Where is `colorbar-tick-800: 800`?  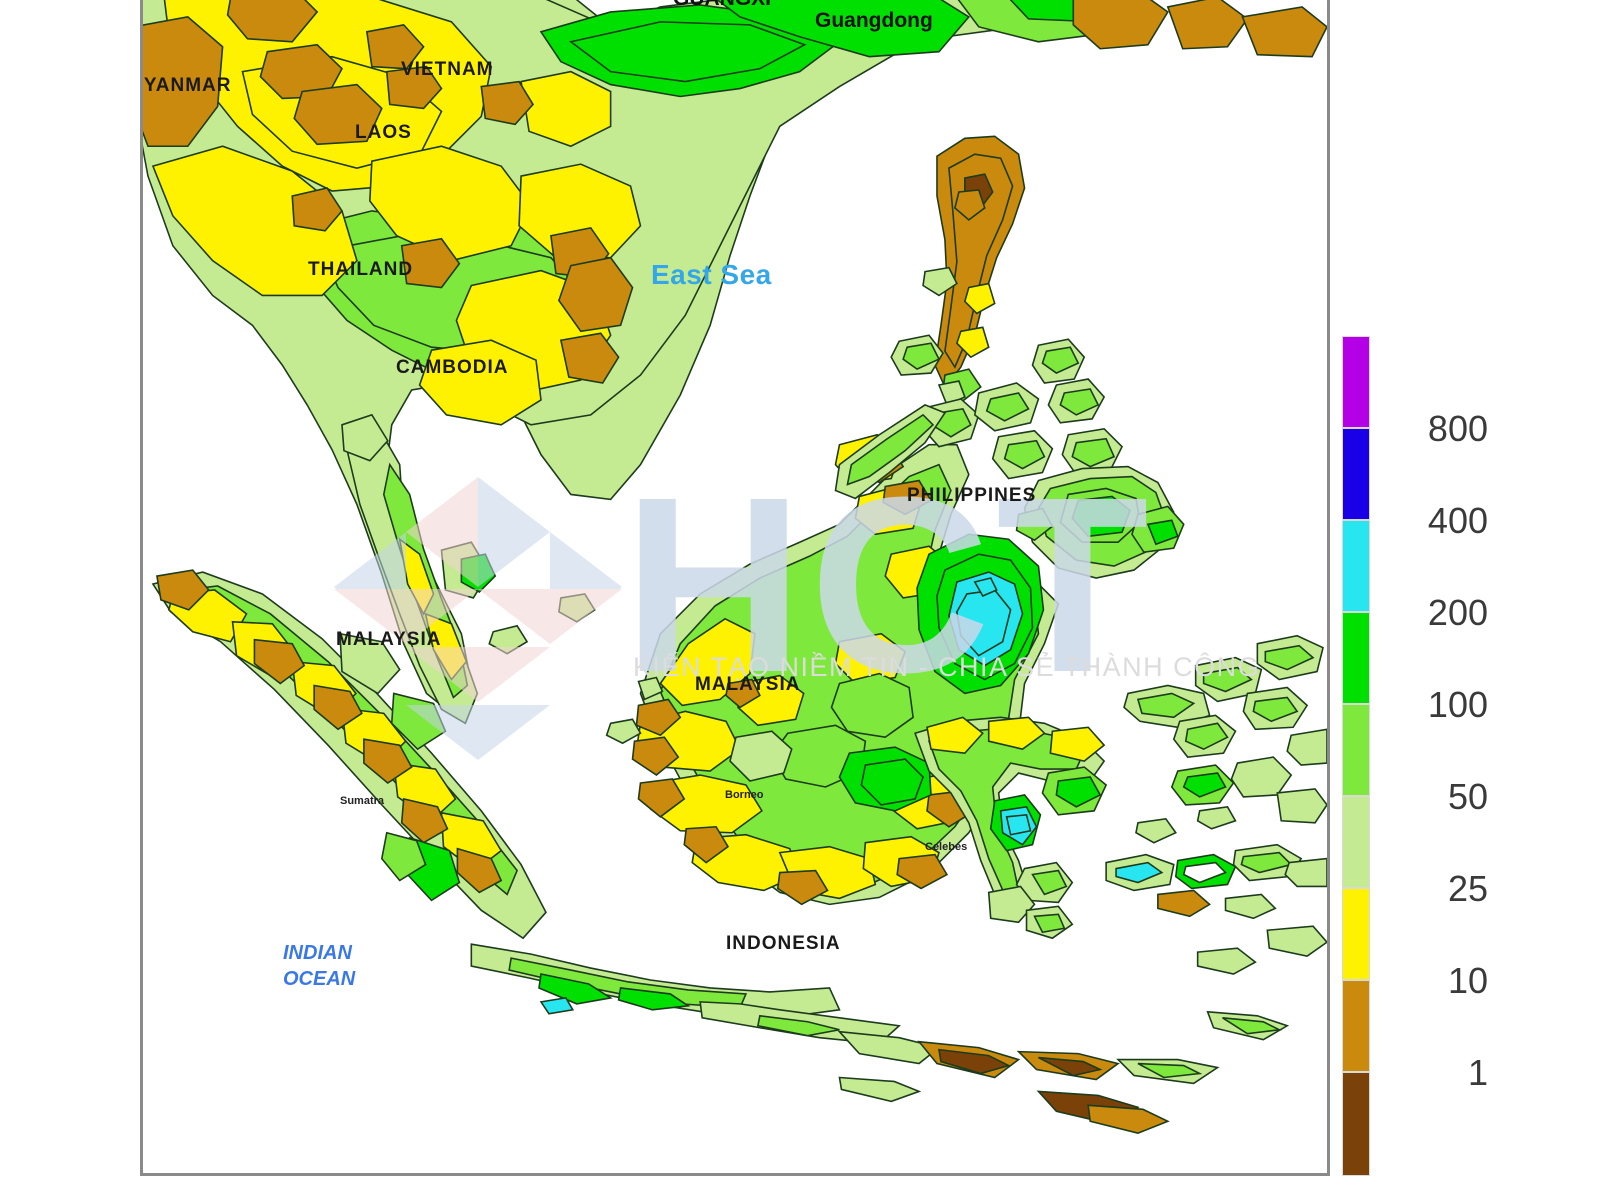
colorbar-tick-800: 800 is located at coordinates (1457, 428).